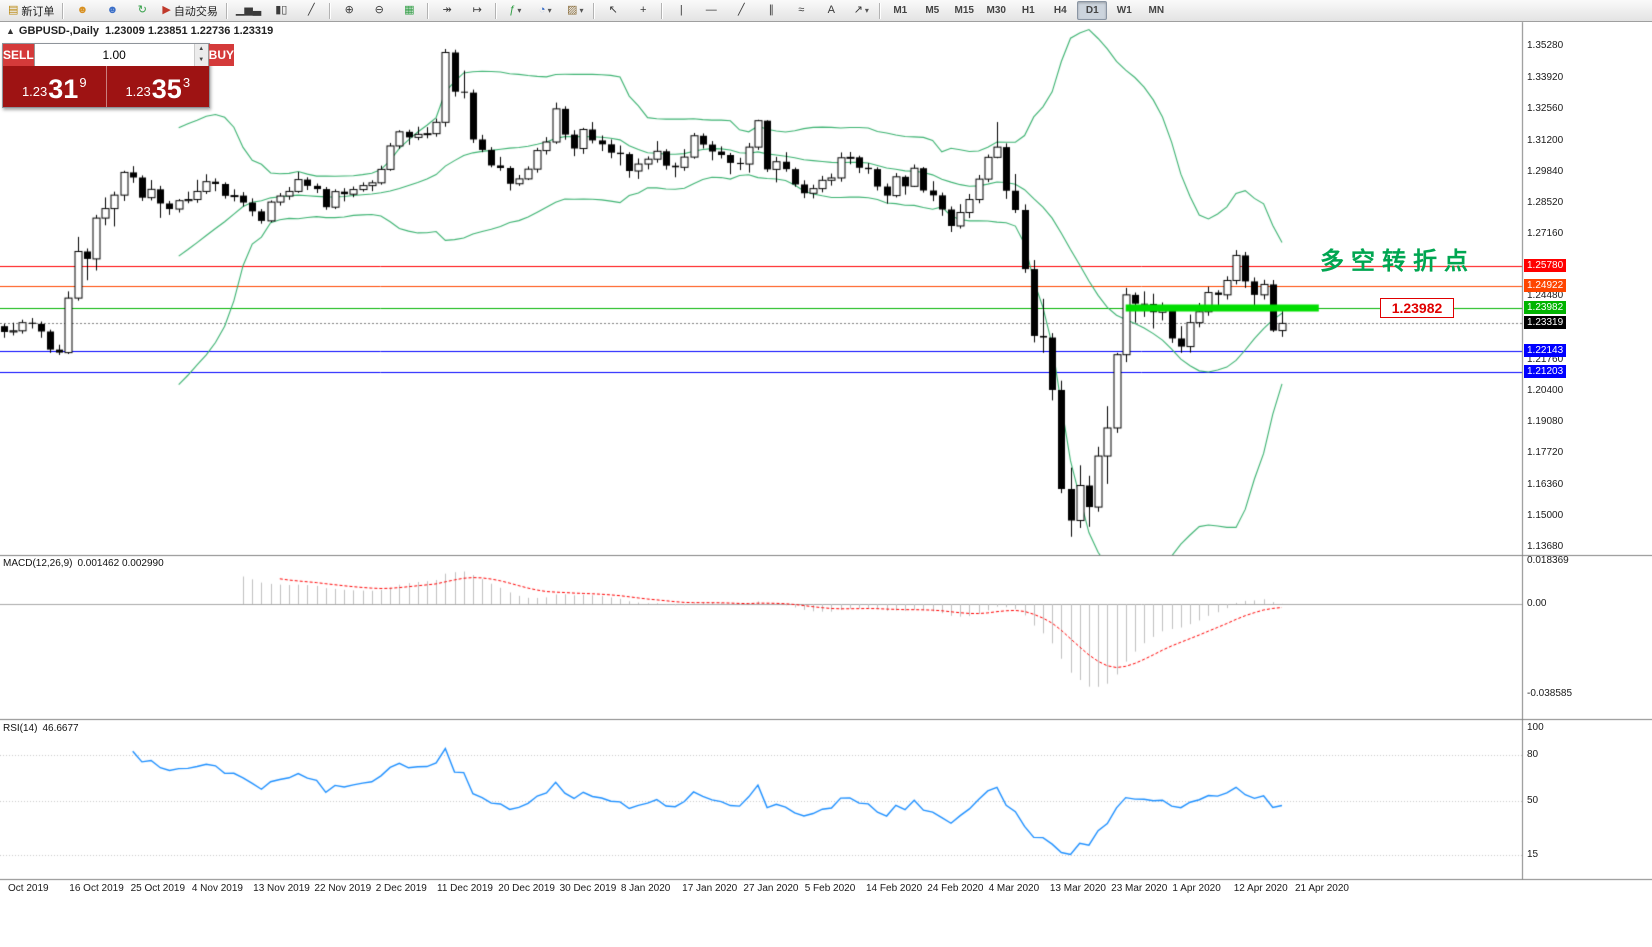 The image size is (1652, 947). What do you see at coordinates (1545, 350) in the screenshot?
I see `price-level-badge: 1.22143` at bounding box center [1545, 350].